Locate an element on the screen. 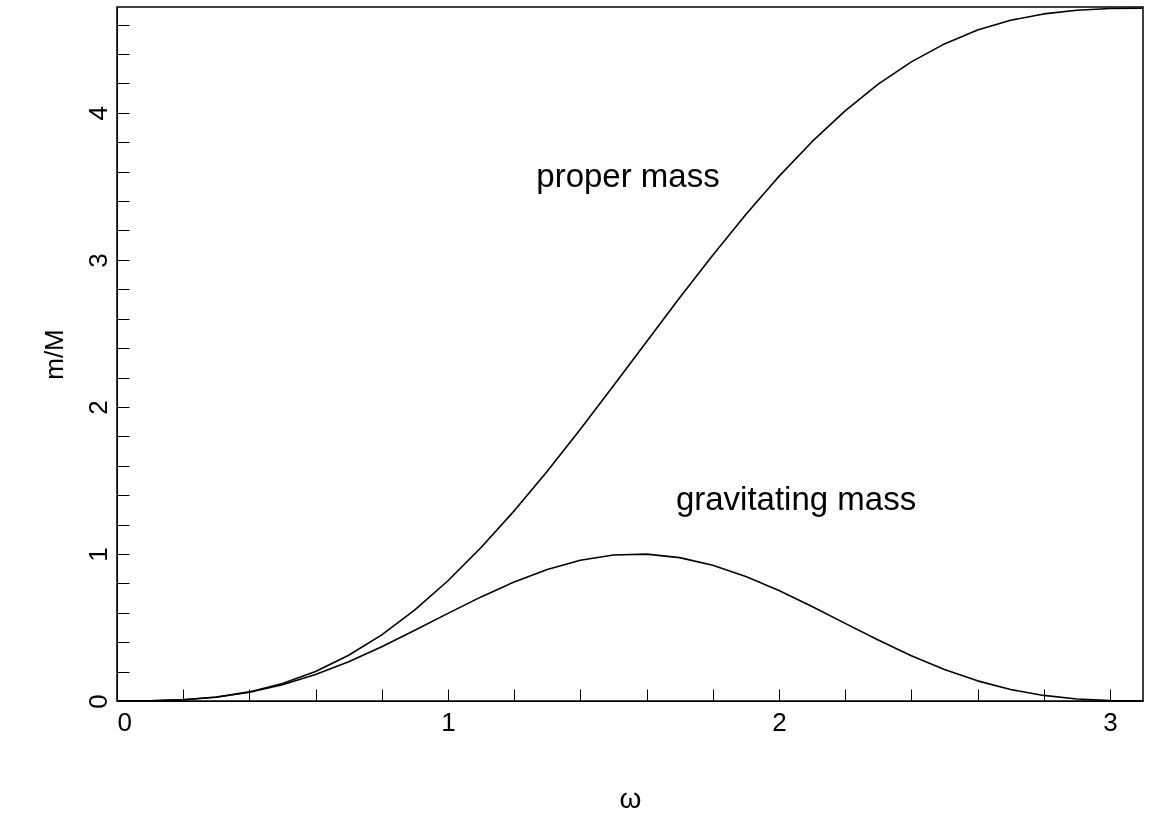 This screenshot has height=826, width=1154. y-tick-label: 2 is located at coordinates (97, 407).